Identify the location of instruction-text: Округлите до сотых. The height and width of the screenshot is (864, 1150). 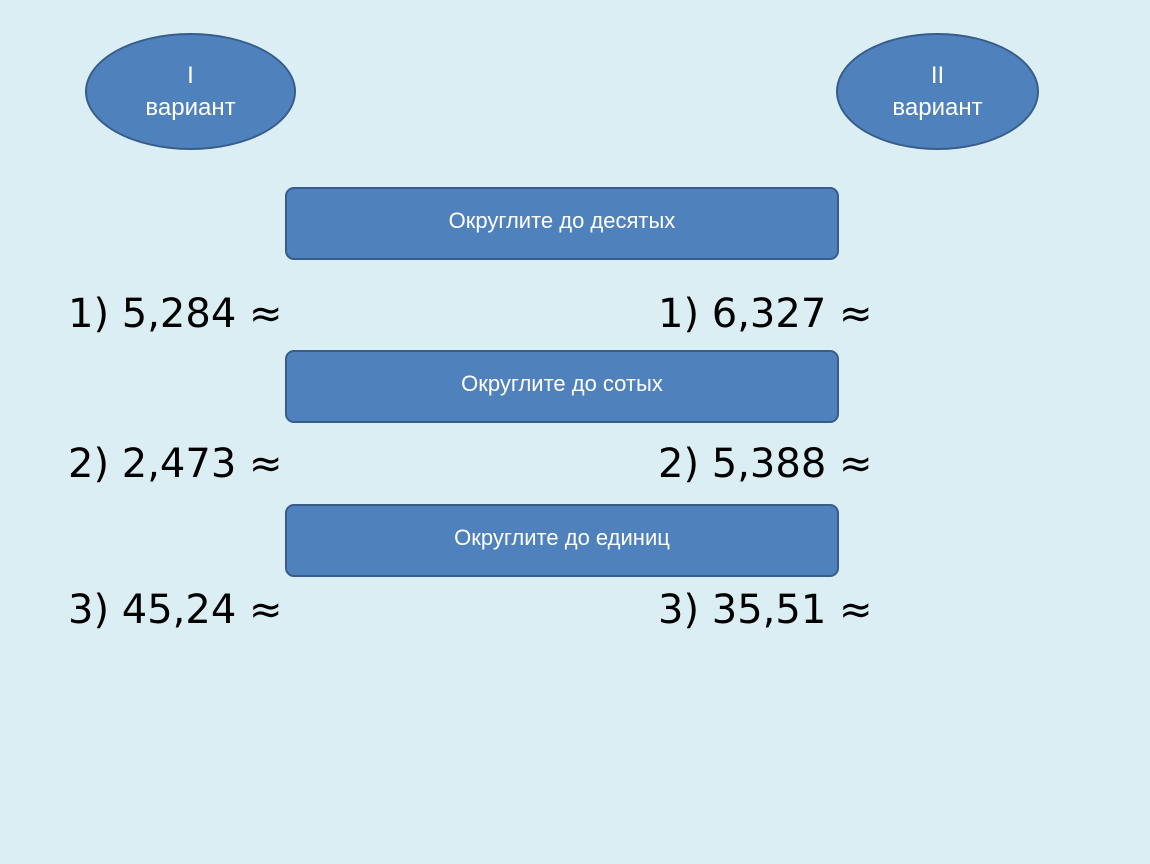
(562, 383).